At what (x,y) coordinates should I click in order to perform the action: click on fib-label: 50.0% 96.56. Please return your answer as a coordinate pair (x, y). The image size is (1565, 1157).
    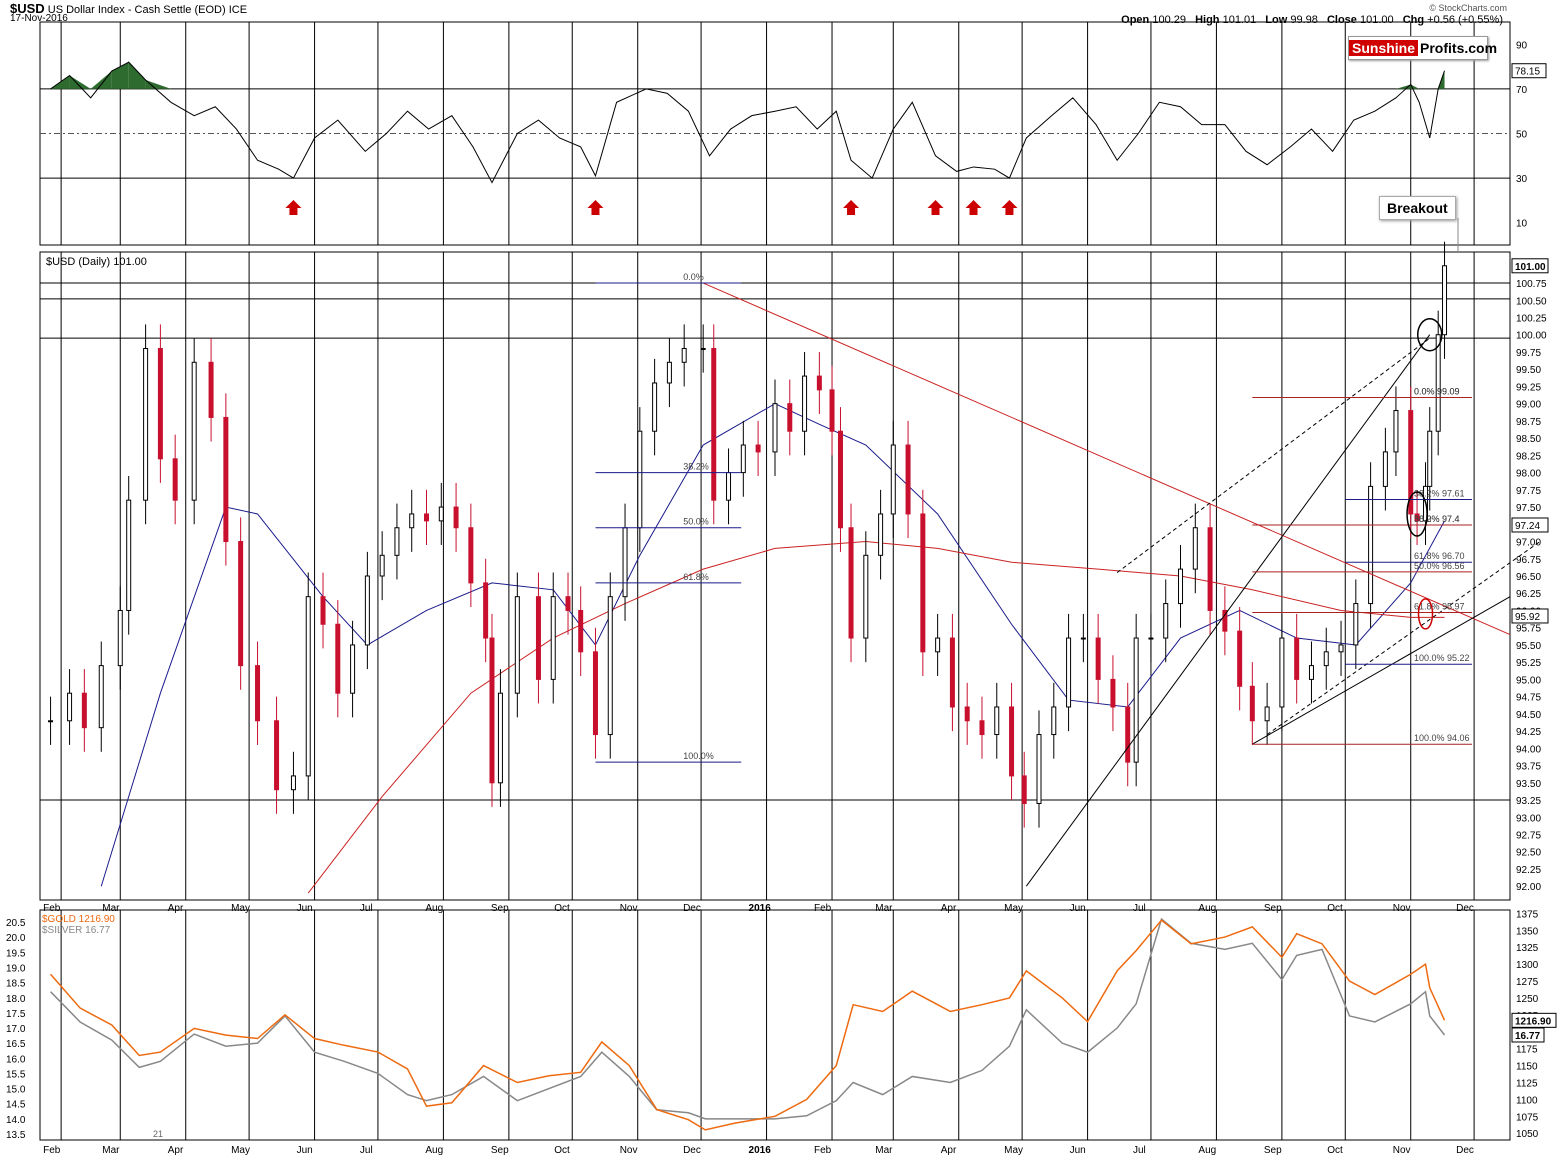
    Looking at the image, I should click on (1439, 566).